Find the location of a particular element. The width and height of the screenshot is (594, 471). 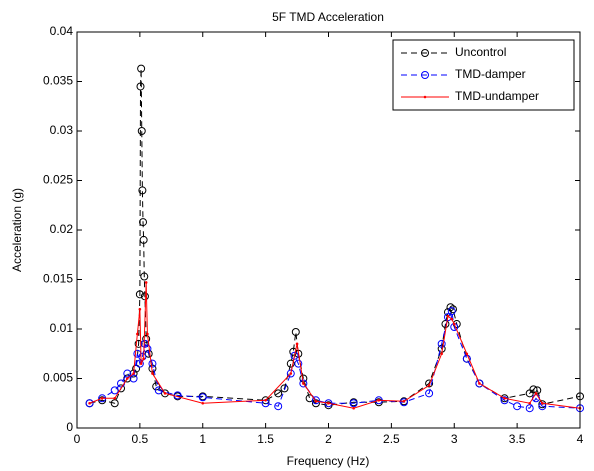

y-tick-label: 0 is located at coordinates (69, 427).